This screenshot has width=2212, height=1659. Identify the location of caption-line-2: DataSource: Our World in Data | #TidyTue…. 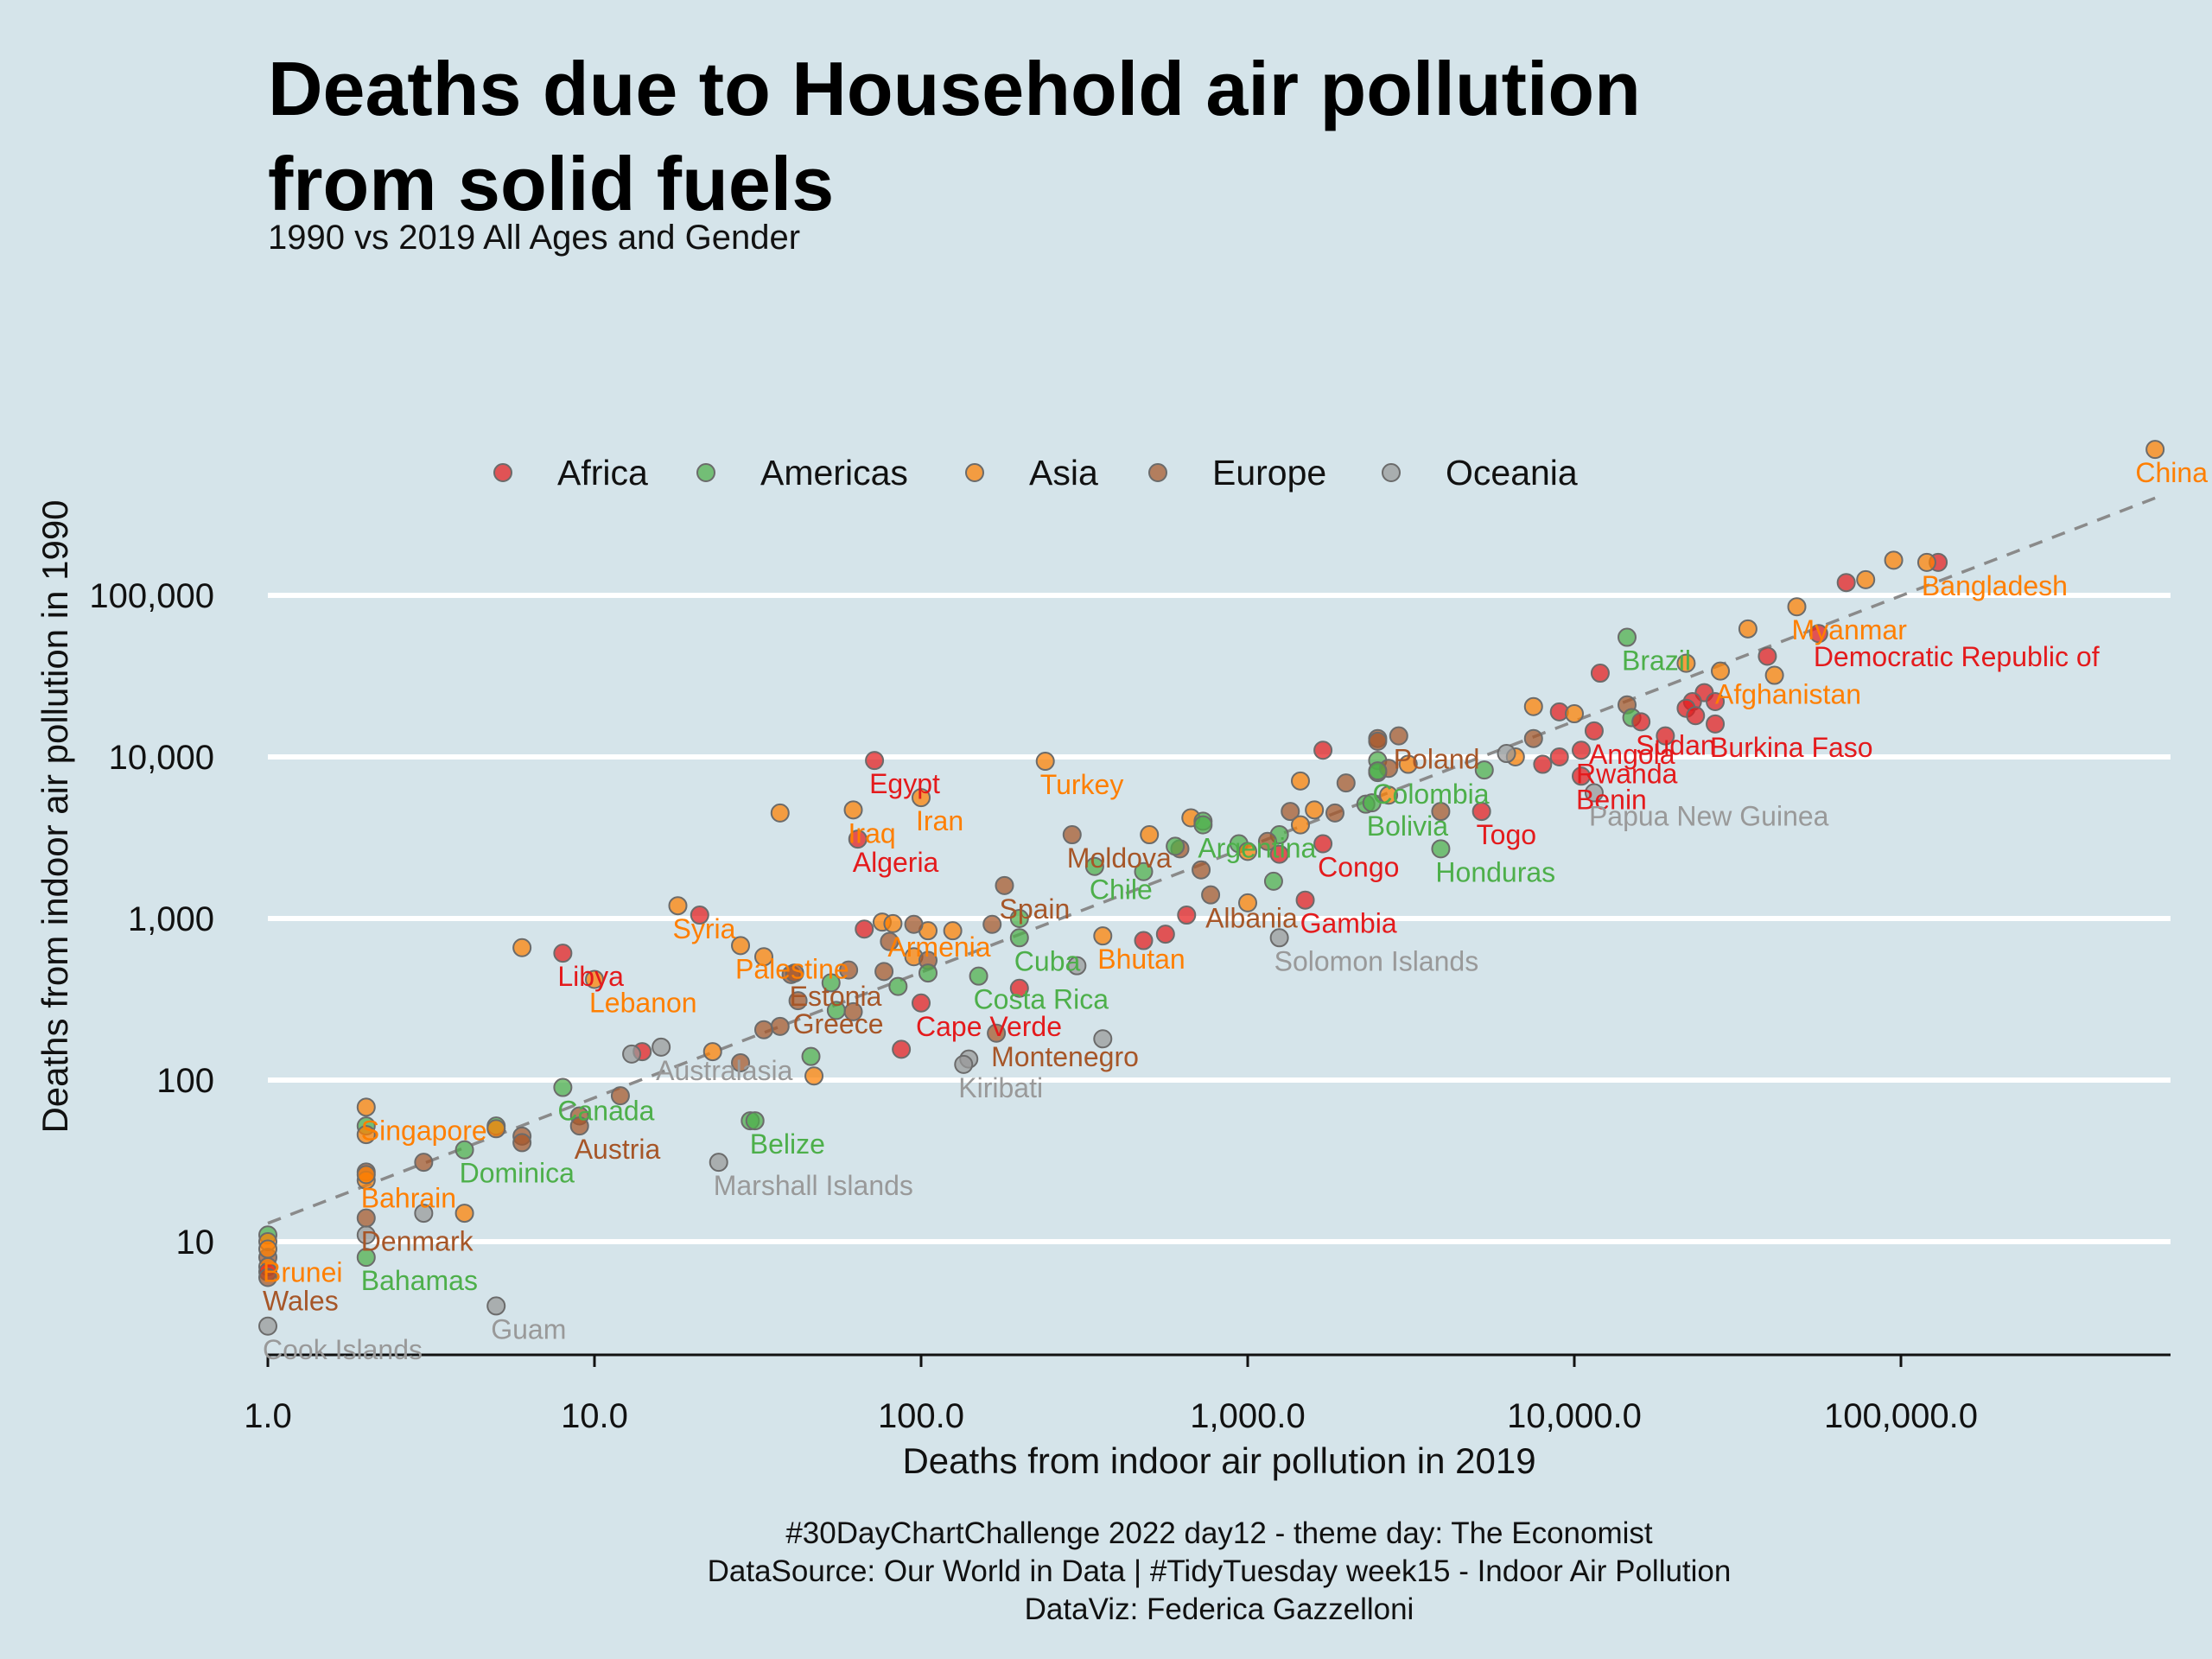
(1220, 1571).